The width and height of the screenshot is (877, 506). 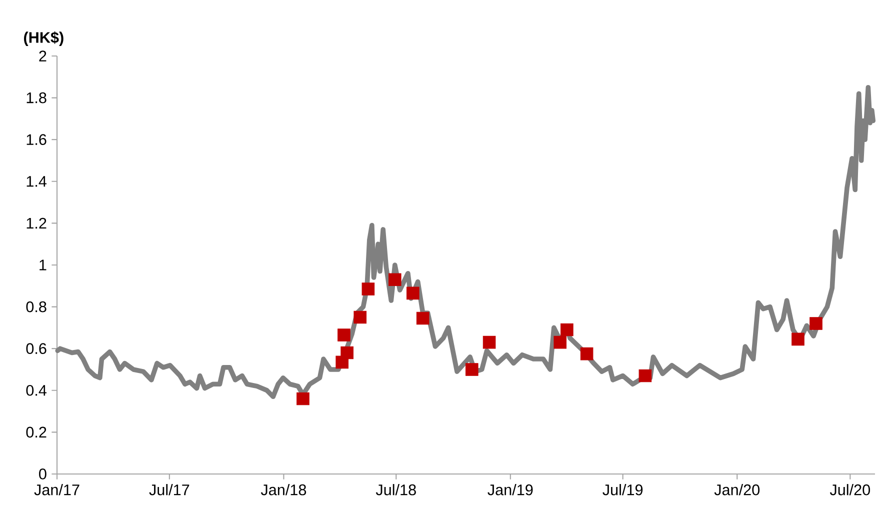 I want to click on x-tick-label: Jul/18, so click(x=396, y=490).